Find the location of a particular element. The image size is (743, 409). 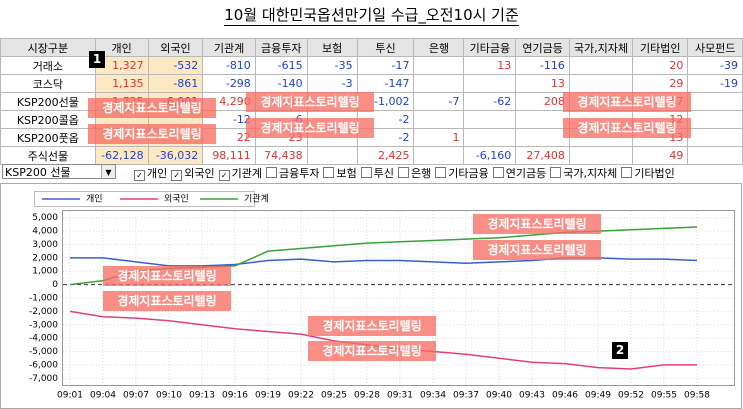

checkbox: 금융투자 is located at coordinates (292, 173).